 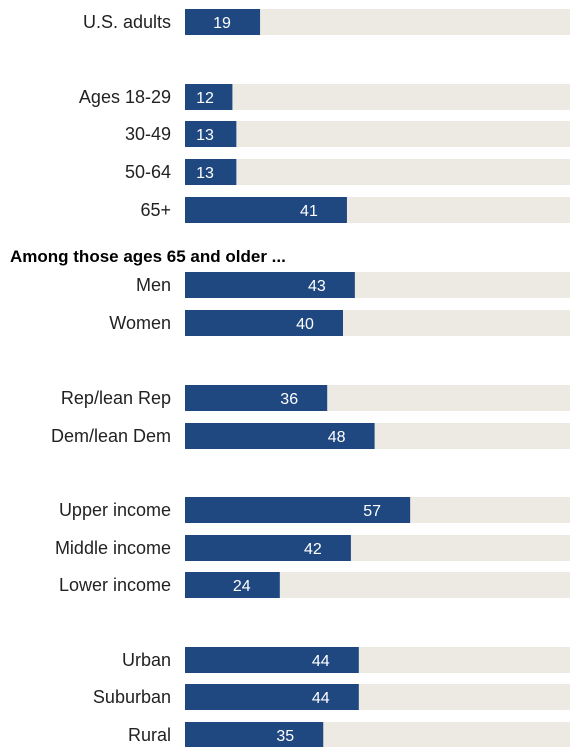 What do you see at coordinates (132, 697) in the screenshot?
I see `row-label: Suburban` at bounding box center [132, 697].